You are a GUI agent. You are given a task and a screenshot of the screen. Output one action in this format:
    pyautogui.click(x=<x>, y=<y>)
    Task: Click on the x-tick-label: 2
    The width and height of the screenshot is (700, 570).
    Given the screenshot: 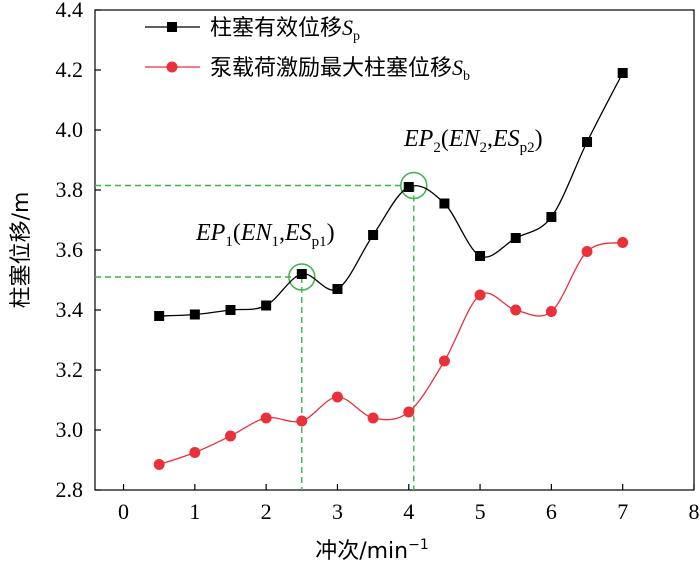 What is the action you would take?
    pyautogui.click(x=266, y=511)
    